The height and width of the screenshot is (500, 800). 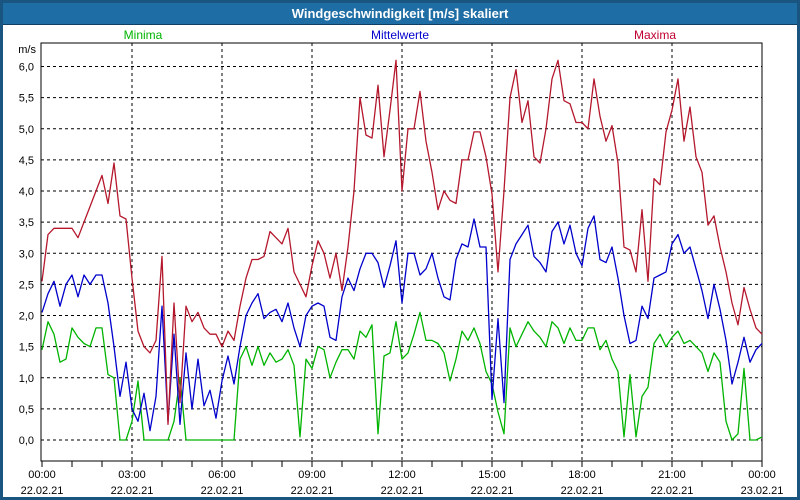 I want to click on y-tick-label: 0,5, so click(x=26, y=410).